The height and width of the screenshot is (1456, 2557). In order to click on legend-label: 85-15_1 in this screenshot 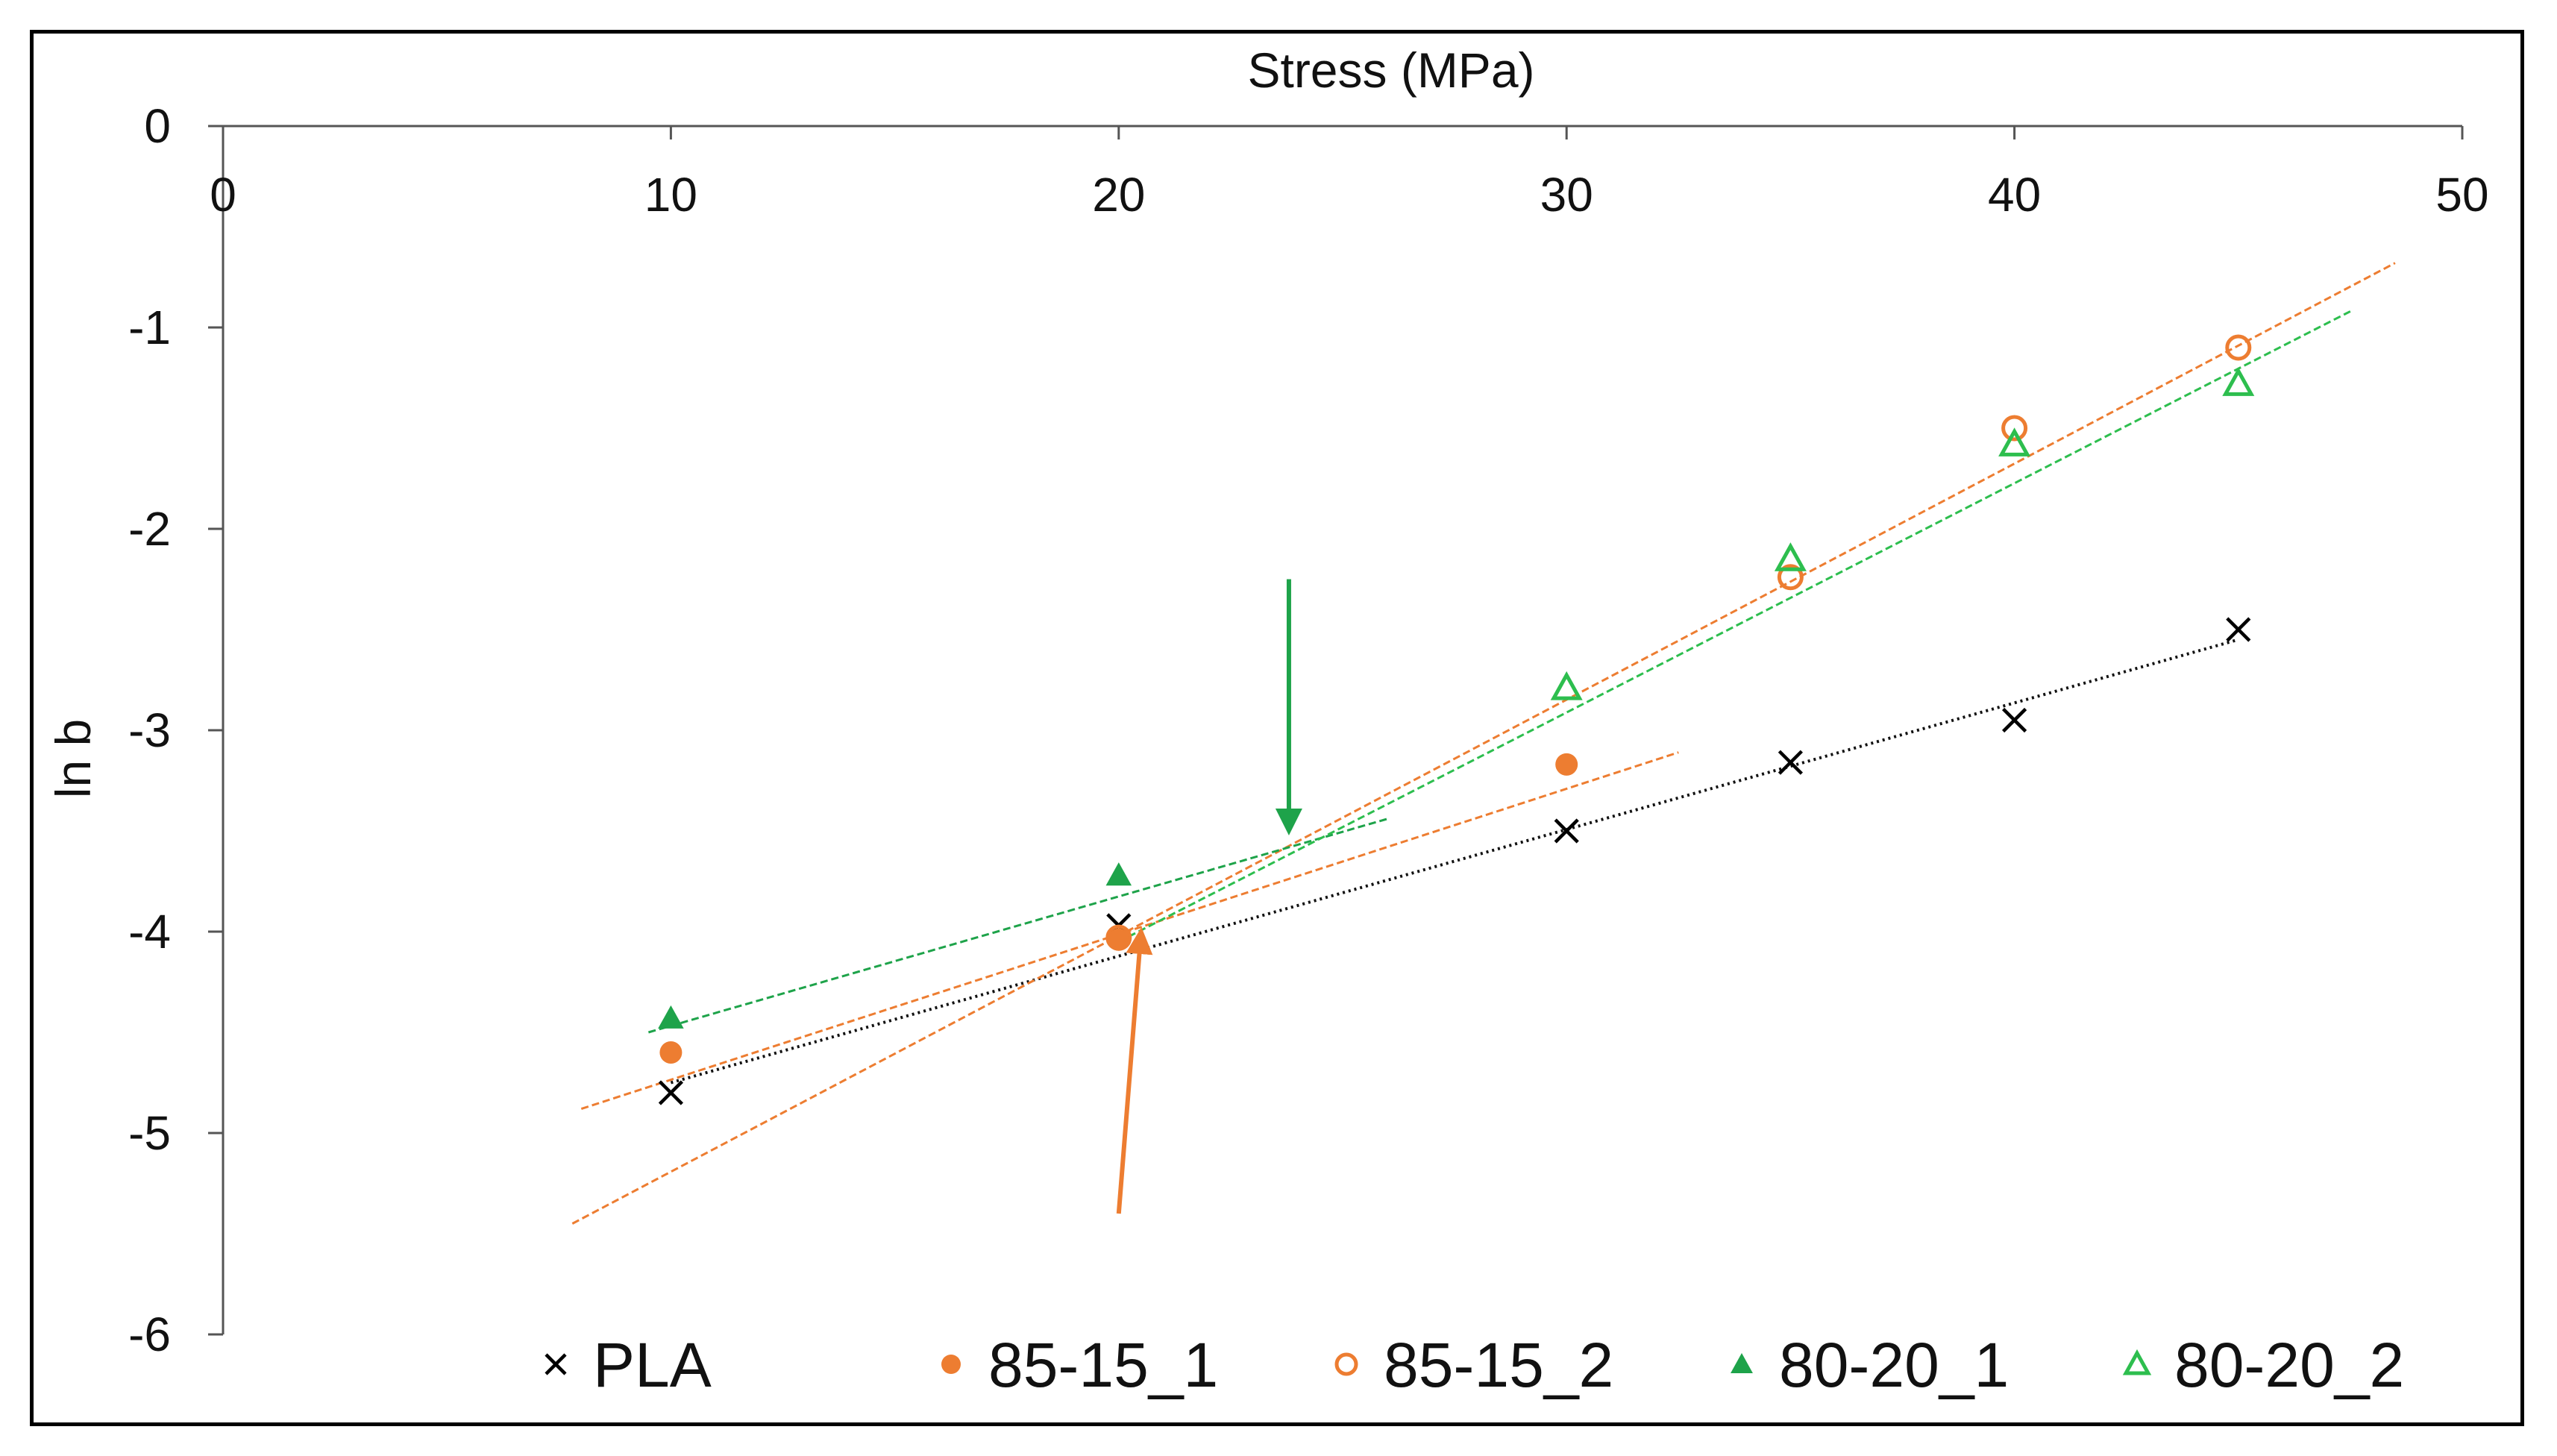, I will do `click(1103, 1365)`.